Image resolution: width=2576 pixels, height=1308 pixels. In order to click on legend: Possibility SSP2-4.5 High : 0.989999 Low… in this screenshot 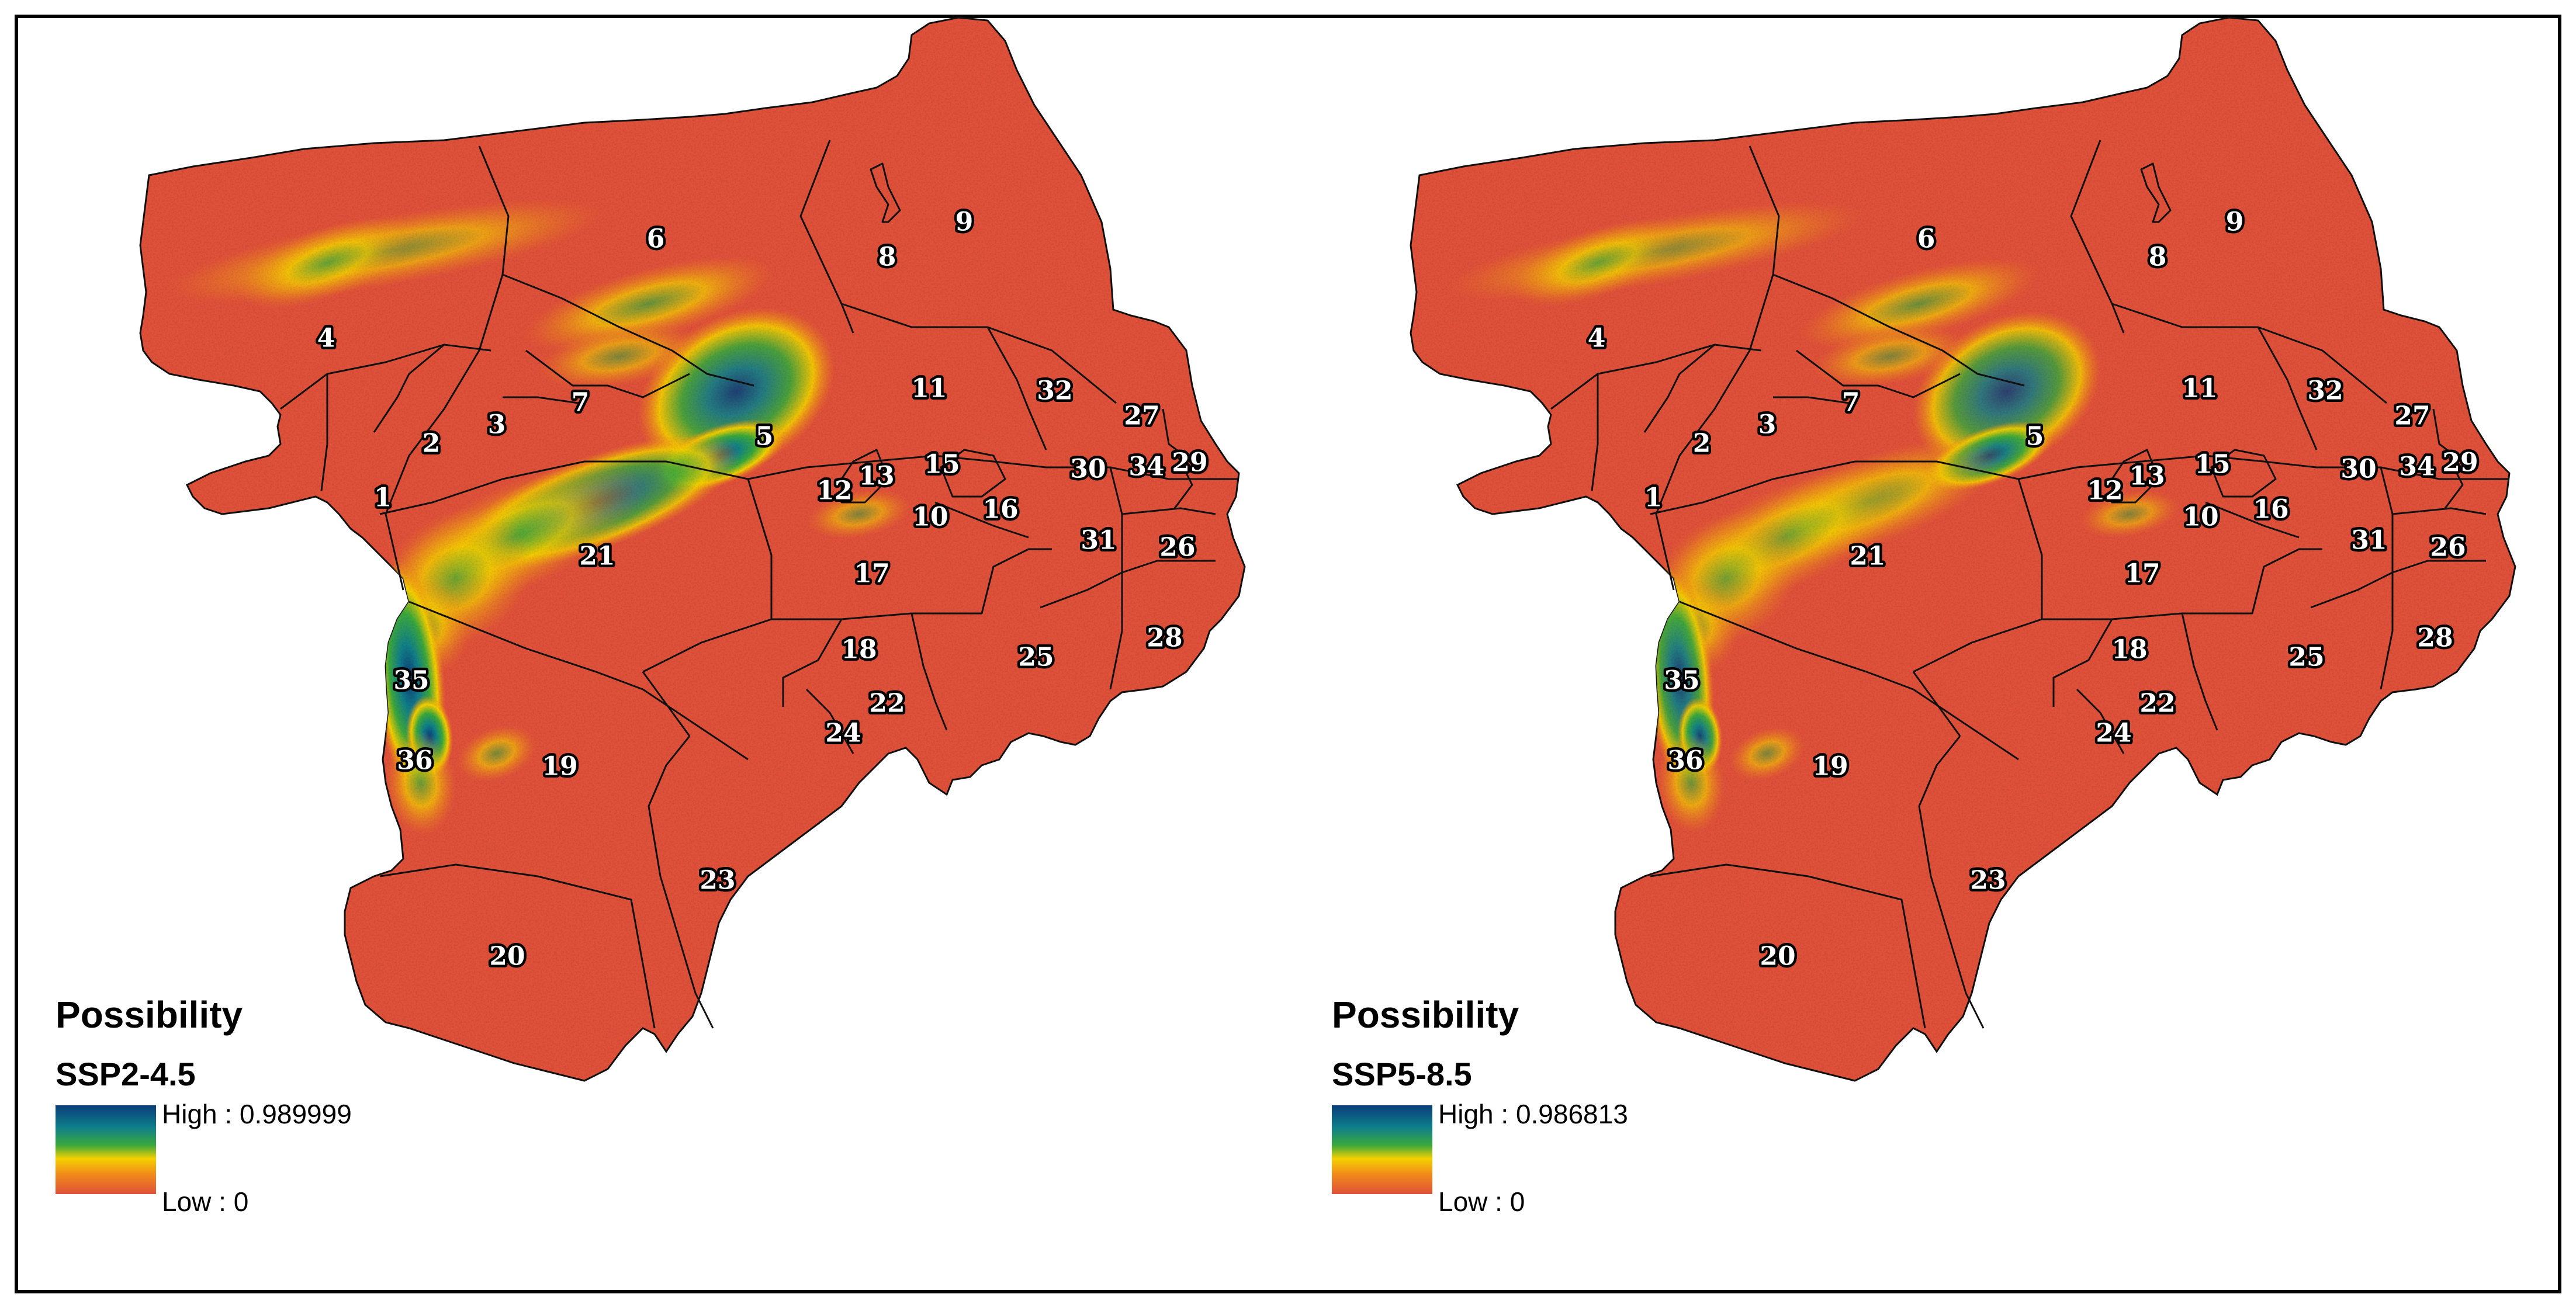, I will do `click(260, 1115)`.